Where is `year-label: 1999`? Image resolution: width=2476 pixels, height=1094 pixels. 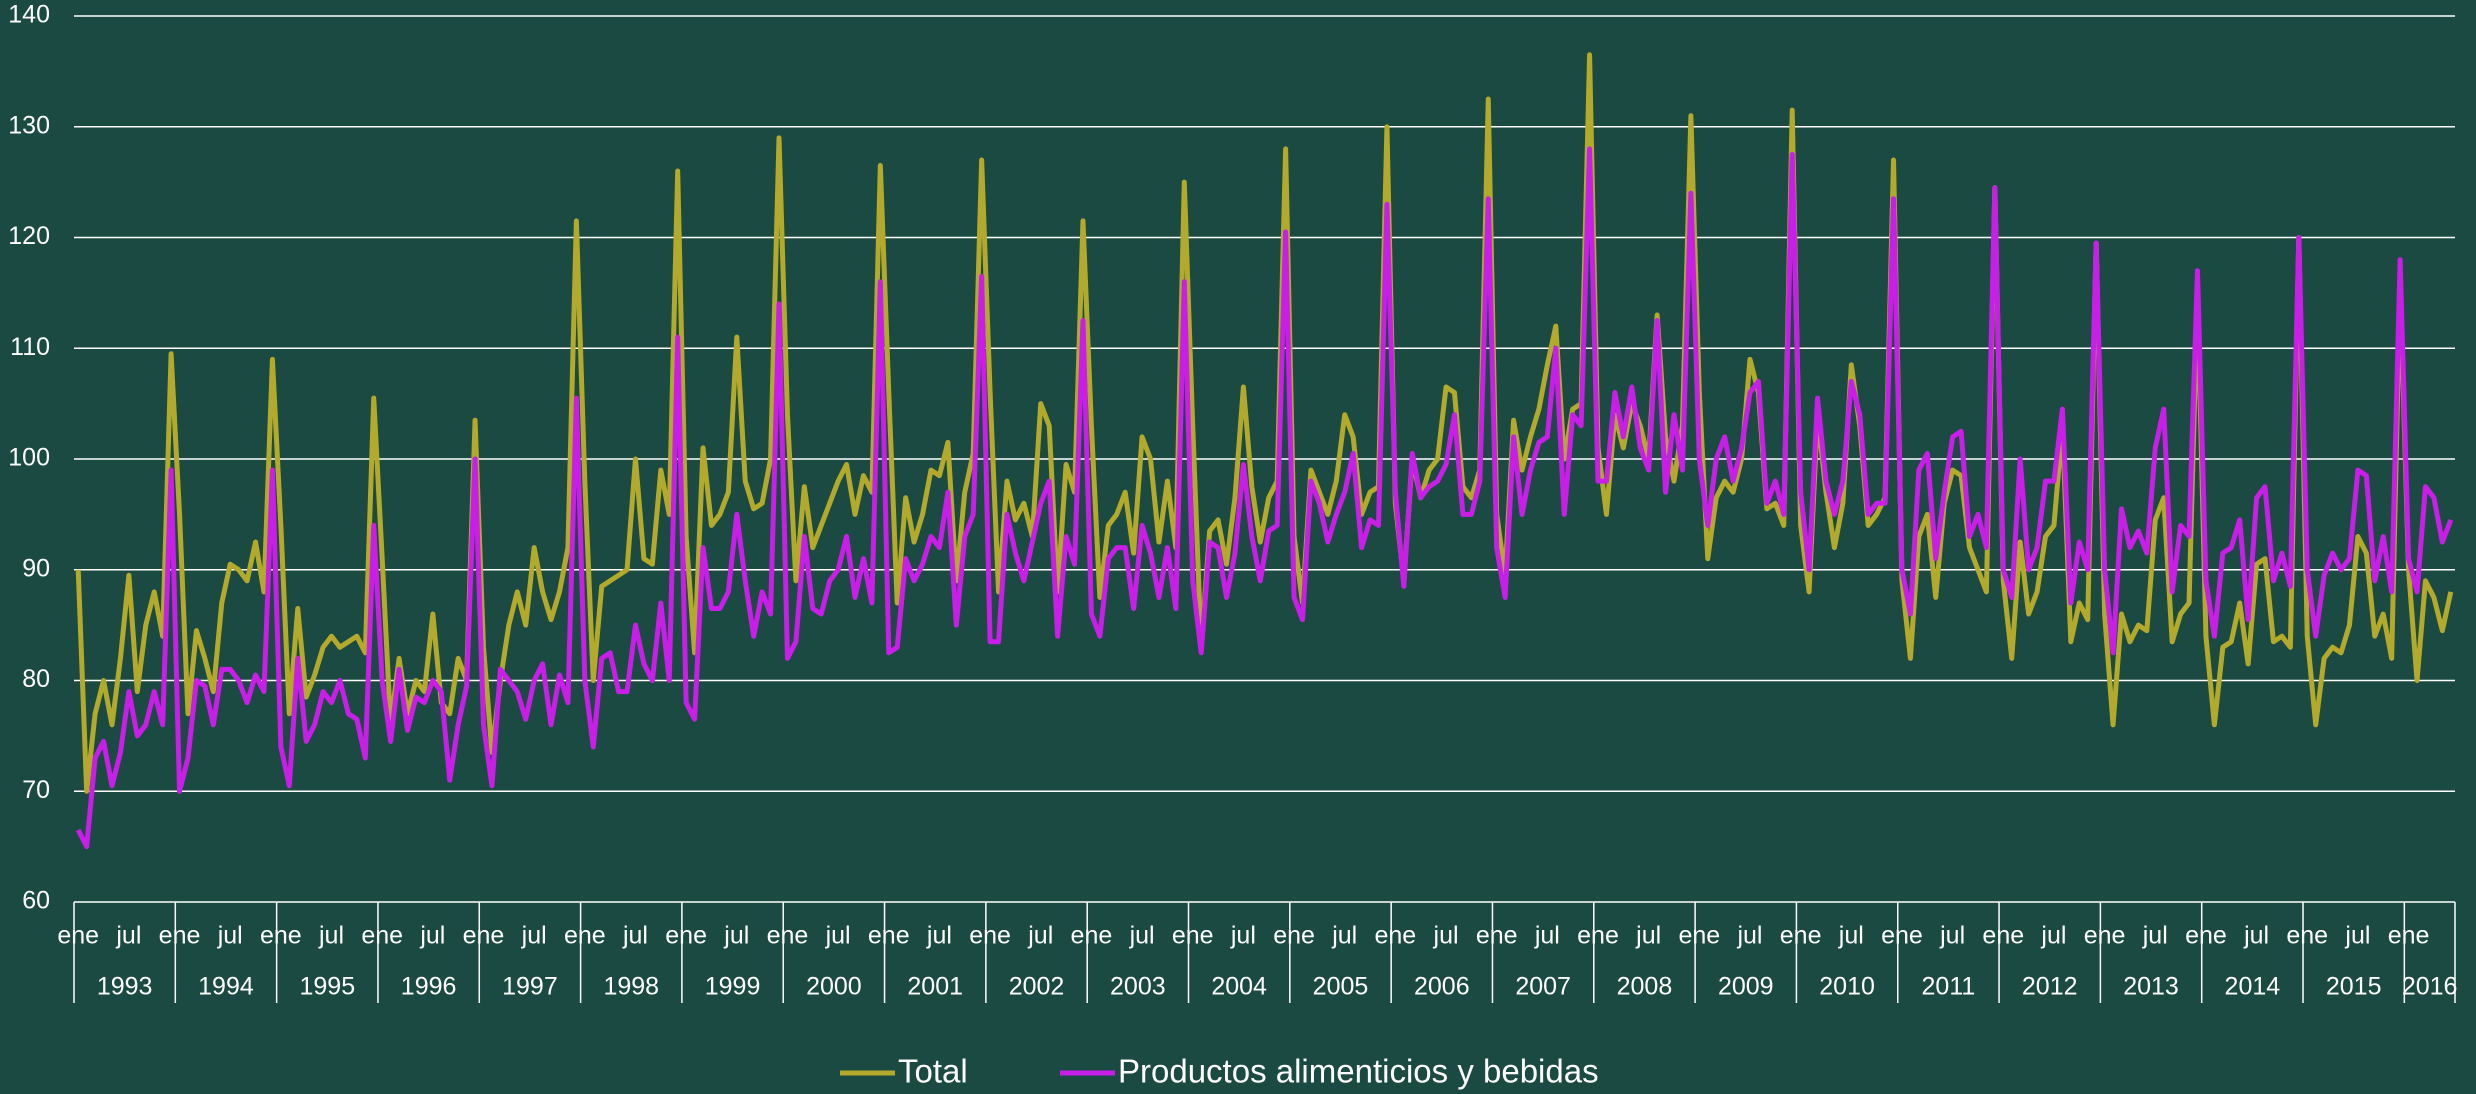
year-label: 1999 is located at coordinates (733, 987).